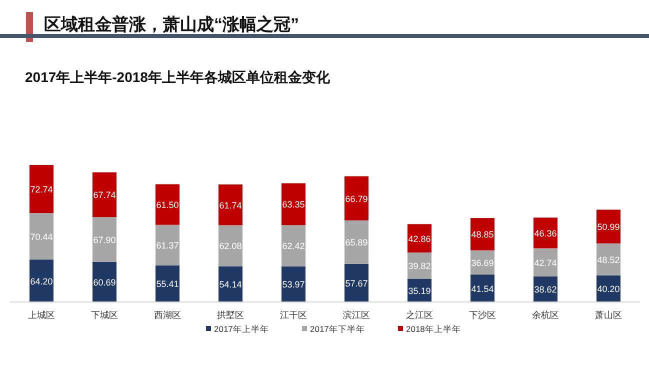  Describe the element at coordinates (356, 199) in the screenshot. I see `data-label: 66.79` at that location.